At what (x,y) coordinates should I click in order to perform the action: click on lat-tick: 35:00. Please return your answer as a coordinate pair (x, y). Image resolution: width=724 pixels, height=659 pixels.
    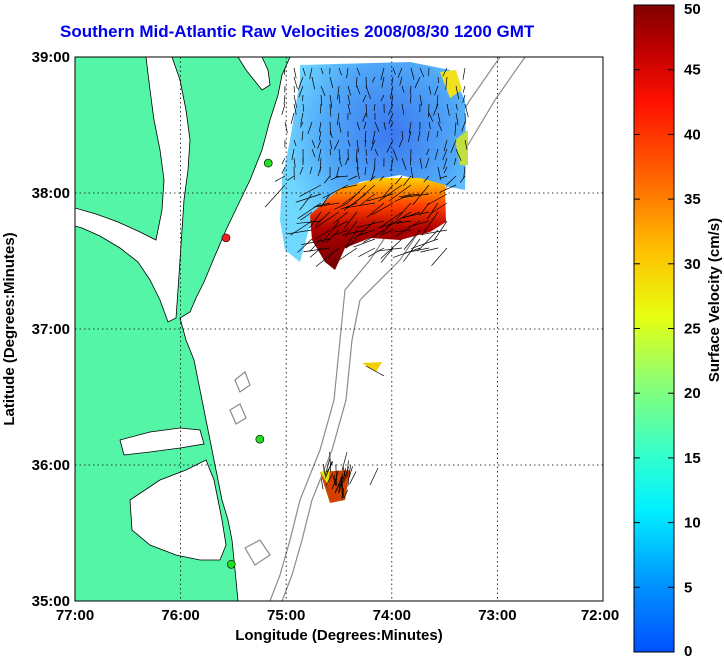
    Looking at the image, I should click on (51, 601).